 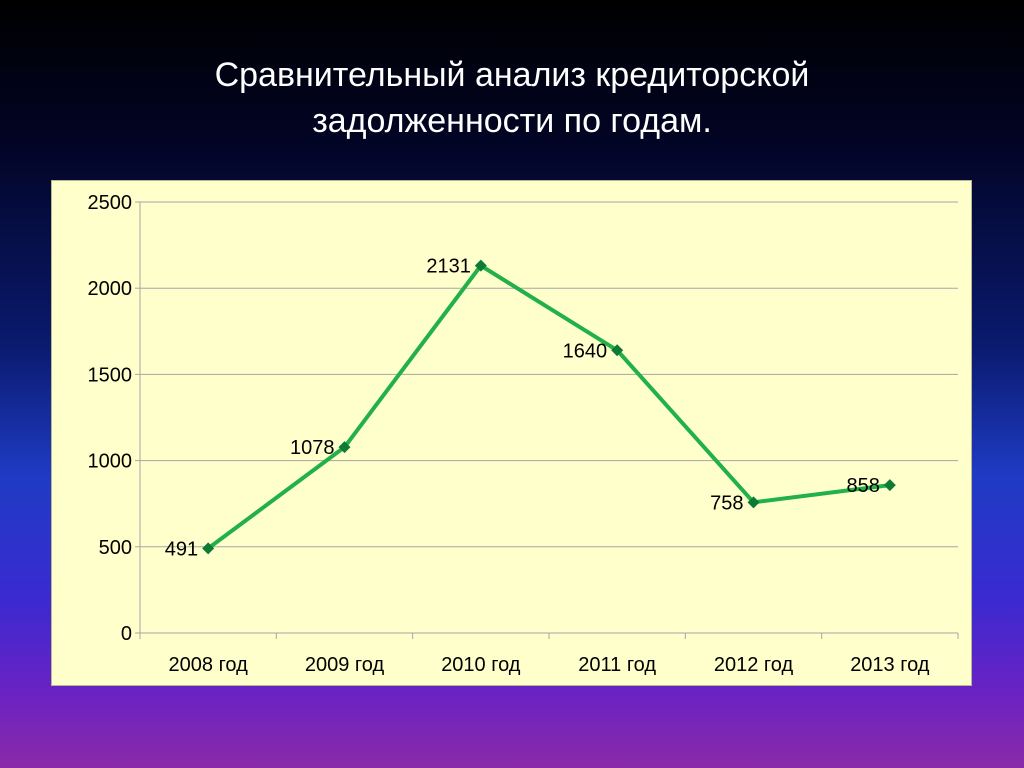 I want to click on slide-title-line-2: задолженности по годам., so click(x=512, y=121).